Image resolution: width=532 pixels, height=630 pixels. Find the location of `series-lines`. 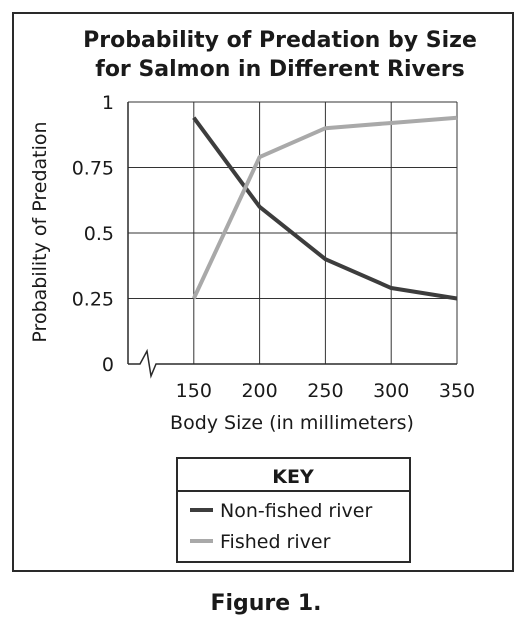

series-lines is located at coordinates (324, 208).